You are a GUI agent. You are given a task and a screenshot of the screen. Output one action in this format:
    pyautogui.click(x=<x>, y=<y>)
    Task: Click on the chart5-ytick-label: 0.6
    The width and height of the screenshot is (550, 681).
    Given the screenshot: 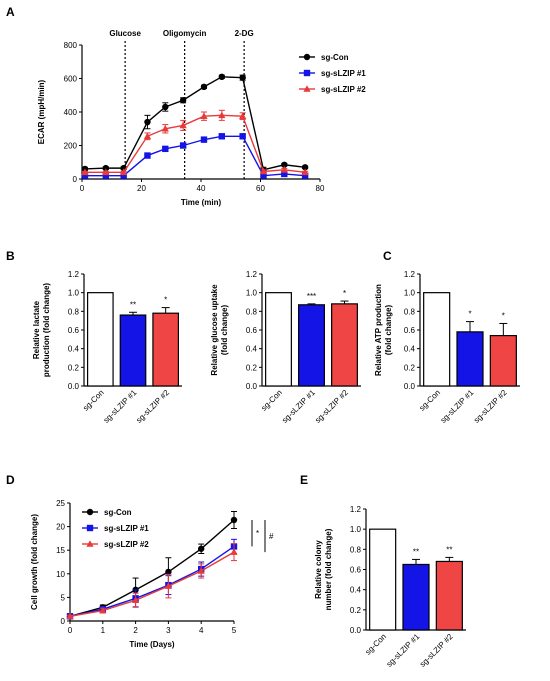 What is the action you would take?
    pyautogui.click(x=356, y=570)
    